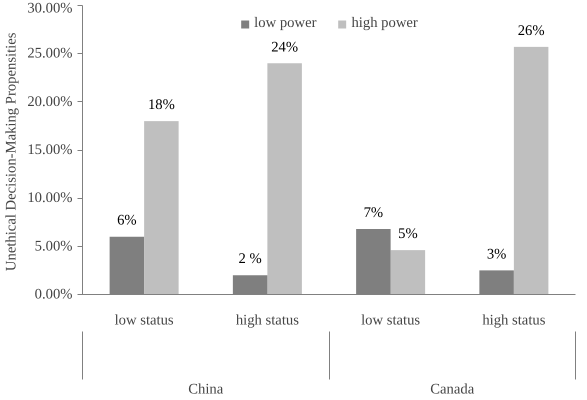  What do you see at coordinates (53, 246) in the screenshot?
I see `y-tick-label: 5.00%` at bounding box center [53, 246].